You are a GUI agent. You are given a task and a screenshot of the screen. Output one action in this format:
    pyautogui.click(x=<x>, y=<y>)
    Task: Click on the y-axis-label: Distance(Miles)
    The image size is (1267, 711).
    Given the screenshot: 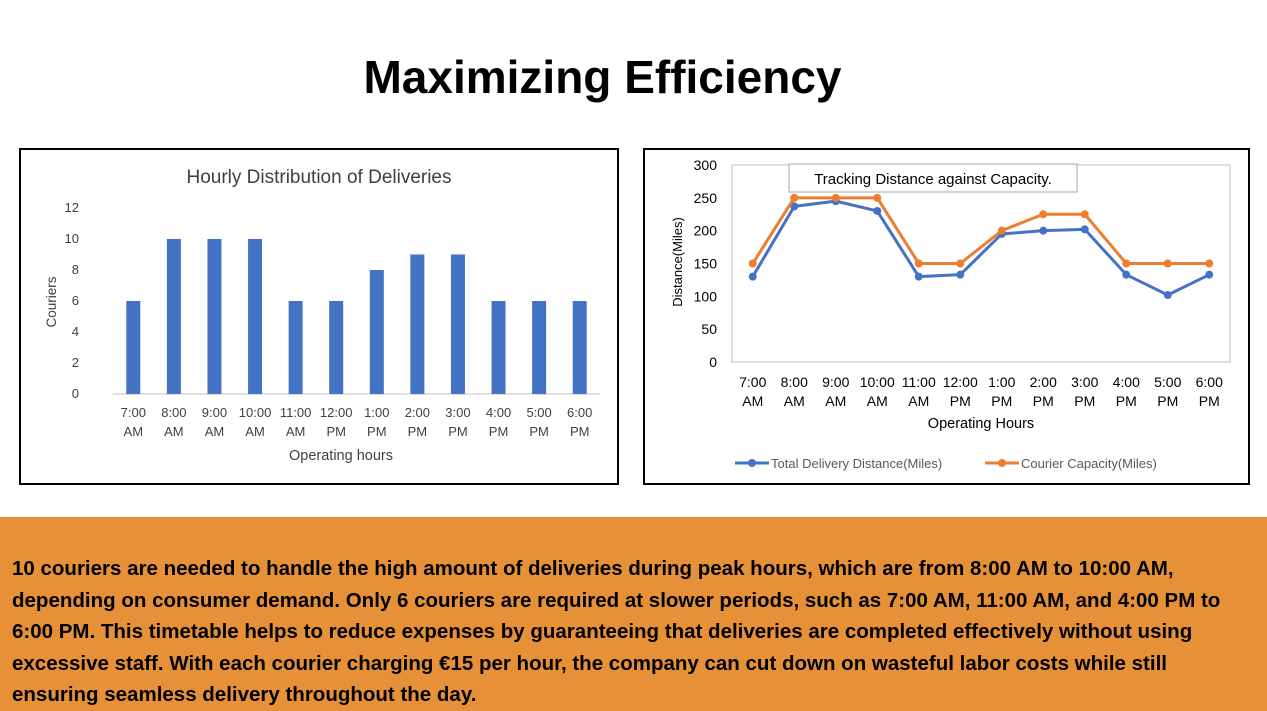 What is the action you would take?
    pyautogui.click(x=677, y=262)
    